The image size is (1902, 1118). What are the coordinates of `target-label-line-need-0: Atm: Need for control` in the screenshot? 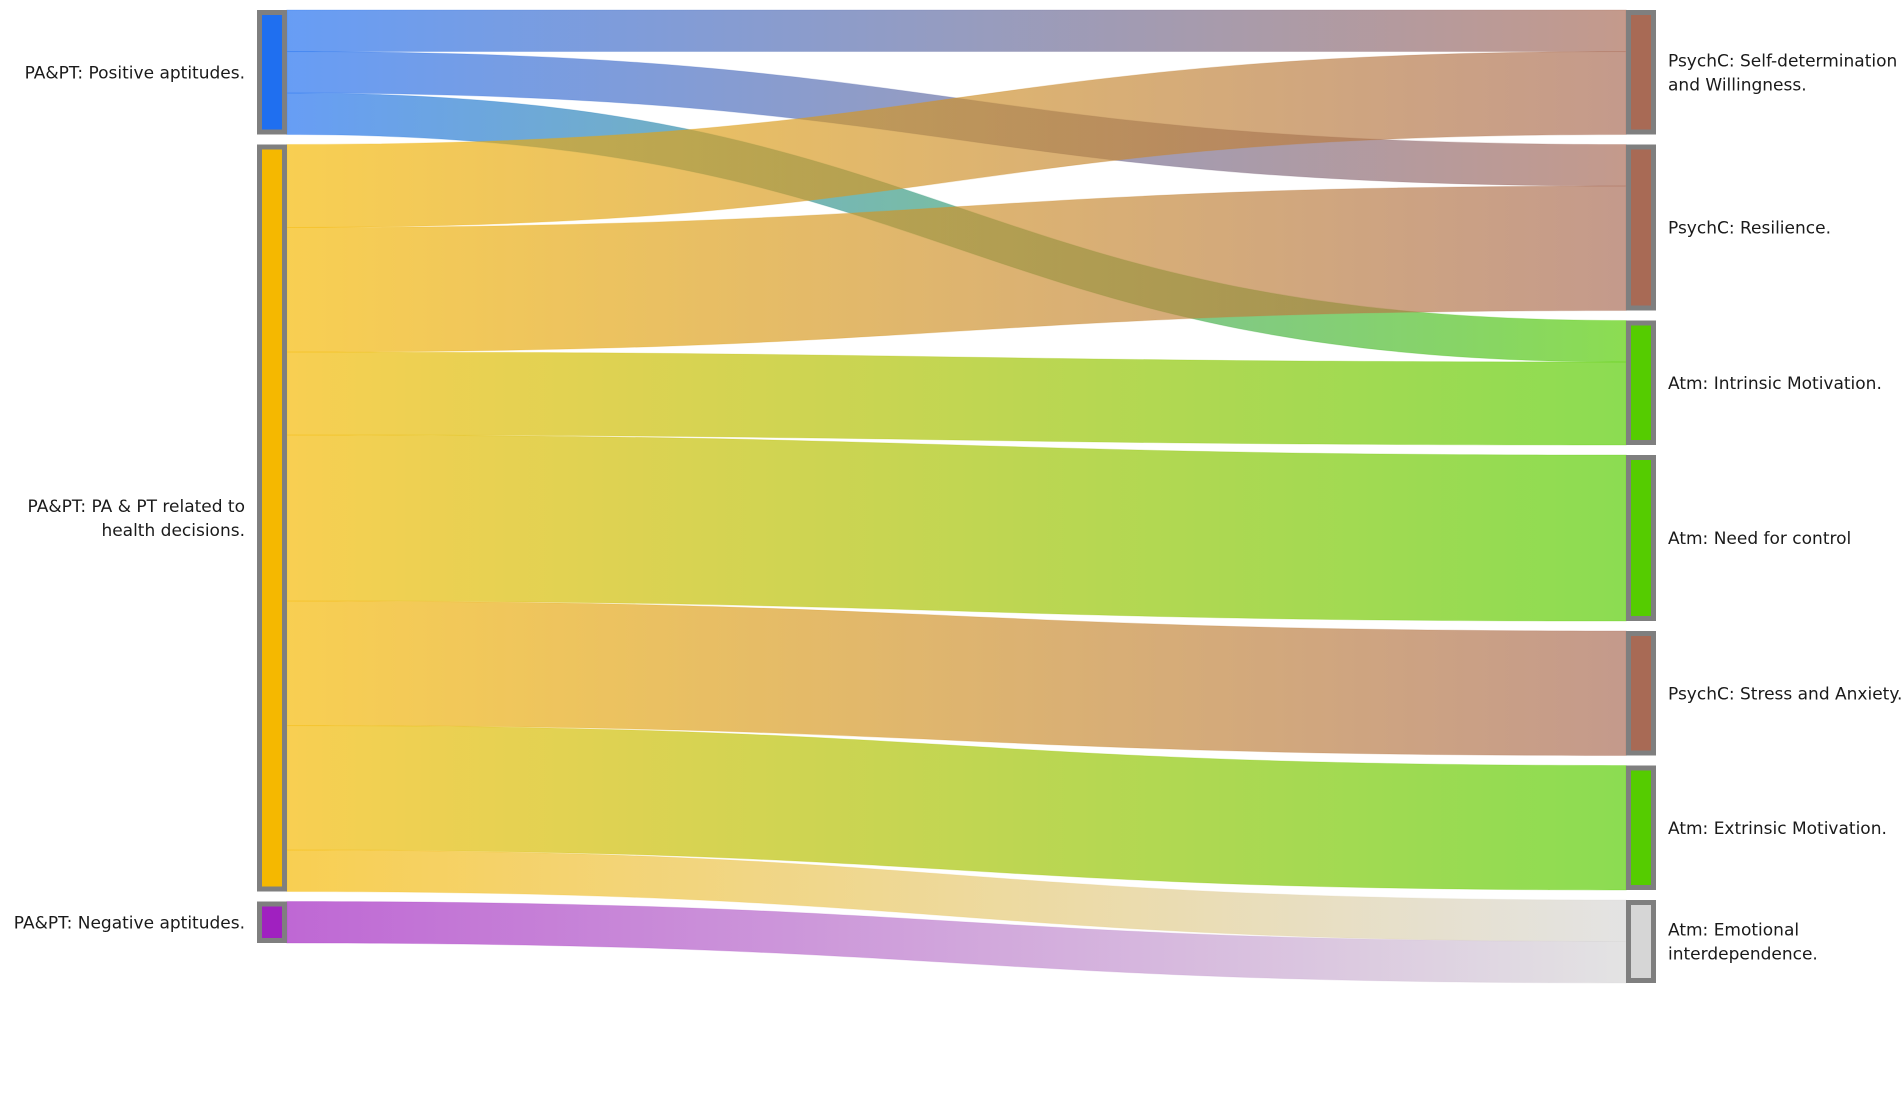 It's located at (1759, 539).